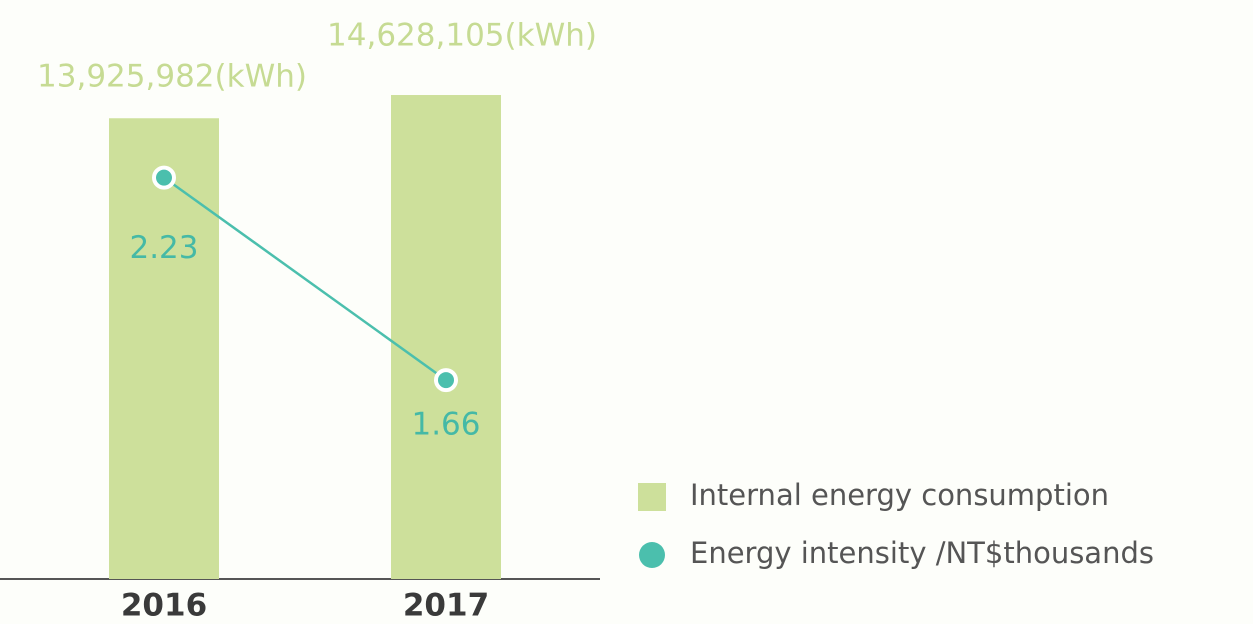 The width and height of the screenshot is (1253, 624). Describe the element at coordinates (462, 36) in the screenshot. I see `bar-value-label: 14,628,105(kWh)` at that location.